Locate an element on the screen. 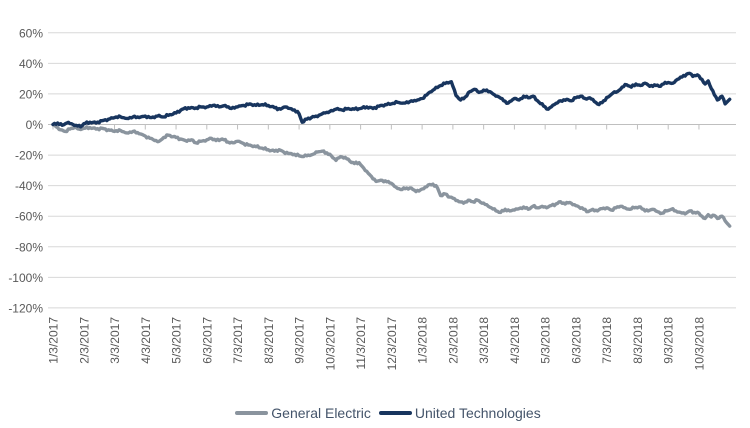  legend-item-general-electric: General Electric is located at coordinates (303, 413).